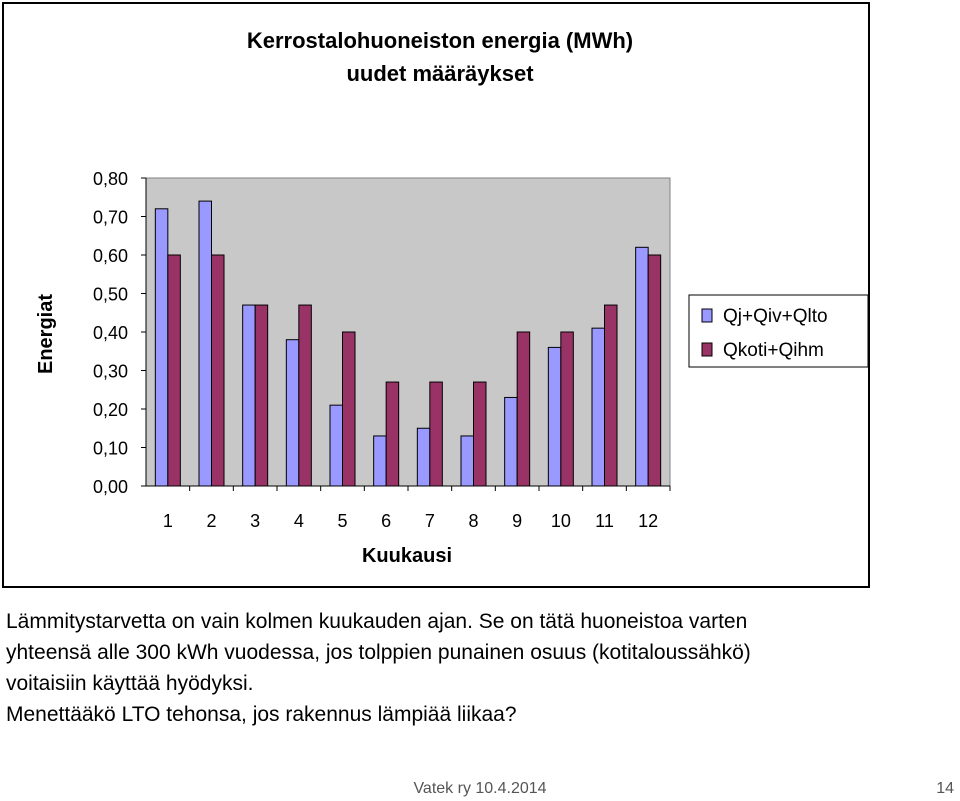 The height and width of the screenshot is (801, 960). Describe the element at coordinates (110, 295) in the screenshot. I see `y-tick-label: 0,50` at that location.